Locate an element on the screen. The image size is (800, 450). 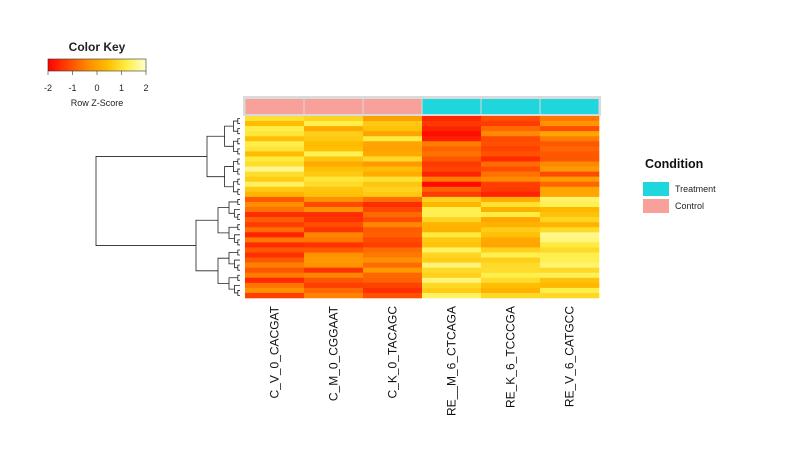
color-key-tick-label: 2 is located at coordinates (145, 88).